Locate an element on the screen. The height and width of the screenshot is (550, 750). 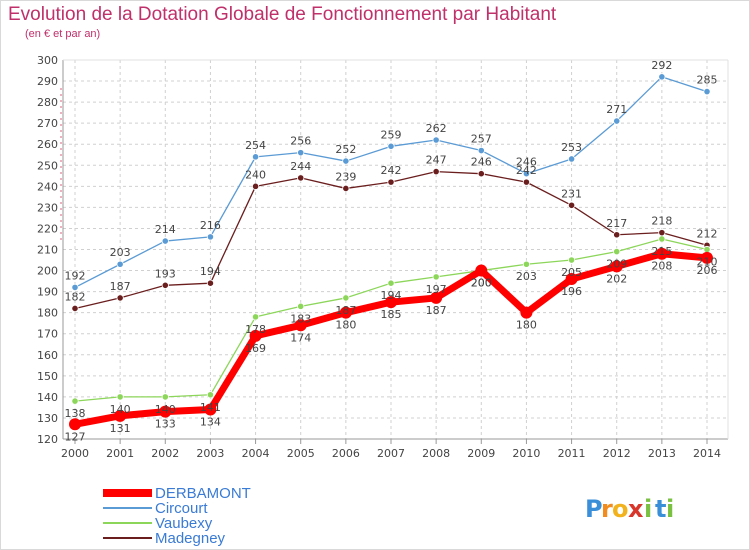
data-label-derbamont: 200 is located at coordinates (481, 283).